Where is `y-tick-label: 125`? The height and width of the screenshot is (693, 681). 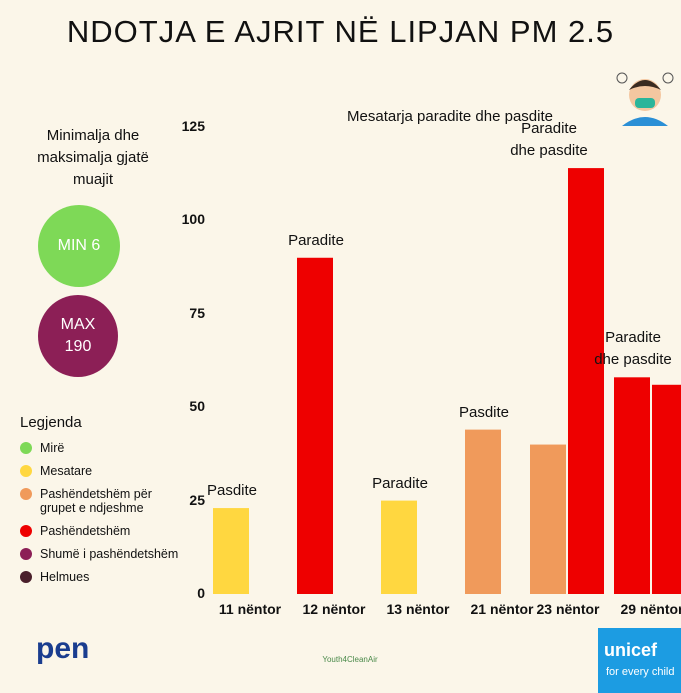 y-tick-label: 125 is located at coordinates (193, 126).